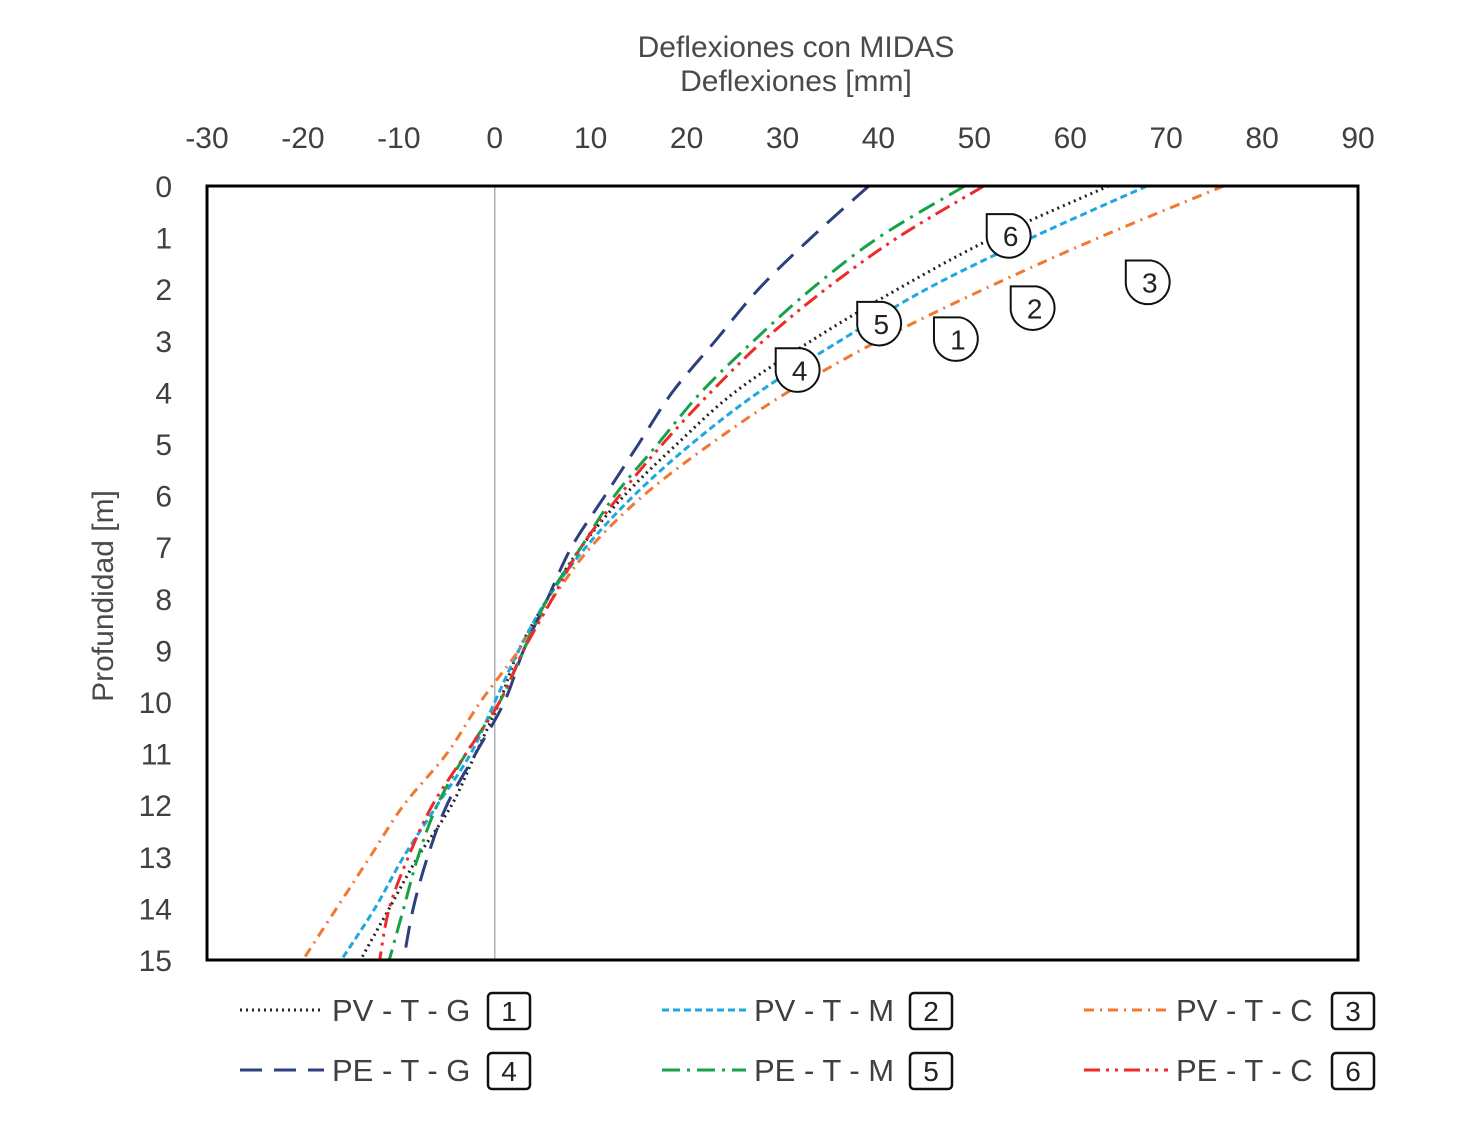 This screenshot has height=1129, width=1479. What do you see at coordinates (1244, 1010) in the screenshot?
I see `legend-label: PV - T - C` at bounding box center [1244, 1010].